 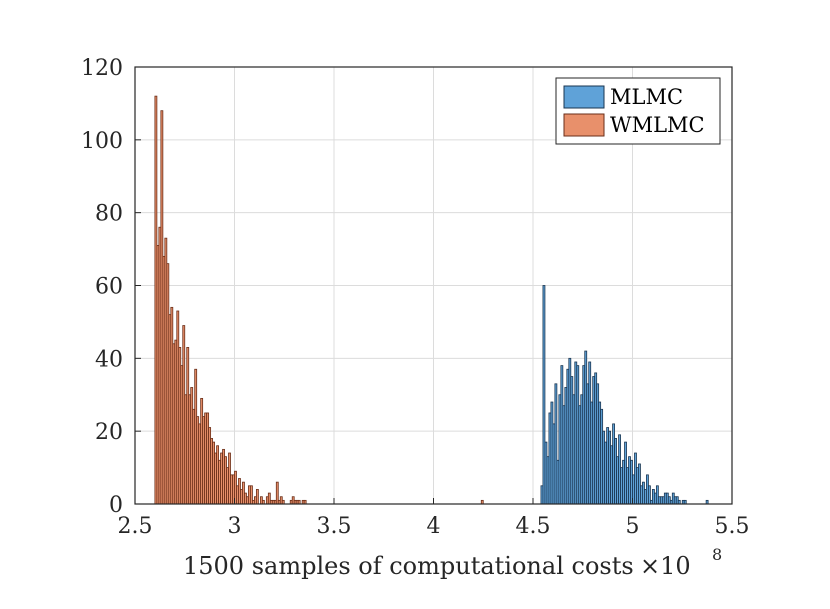 What do you see at coordinates (109, 214) in the screenshot?
I see `y-tick-label: 80` at bounding box center [109, 214].